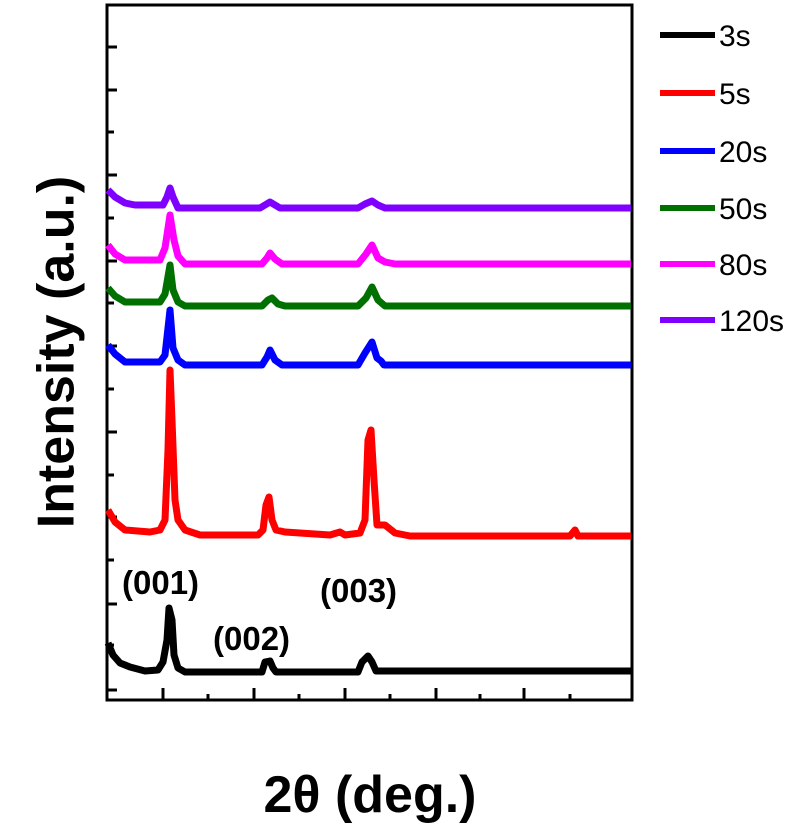 Image resolution: width=800 pixels, height=833 pixels. What do you see at coordinates (751, 321) in the screenshot?
I see `legend-label-120s: 120s` at bounding box center [751, 321].